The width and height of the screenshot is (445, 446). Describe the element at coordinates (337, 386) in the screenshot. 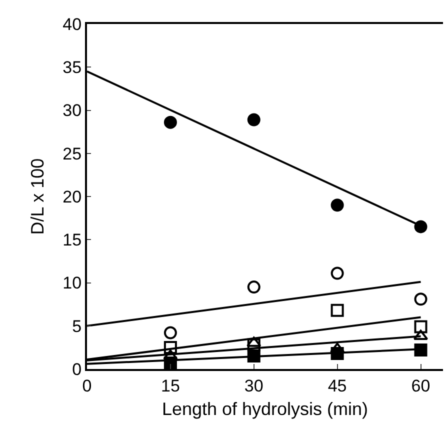

I see `x-tick-label: 45` at that location.